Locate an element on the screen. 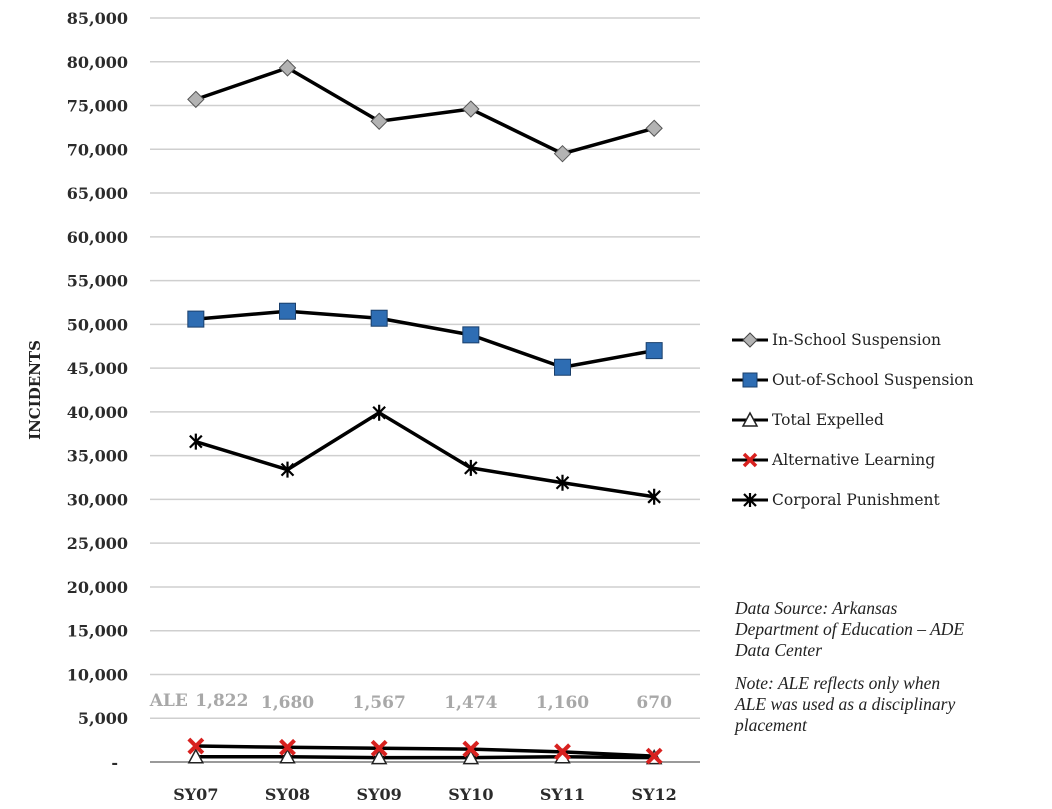  legend-label: Total Expelled is located at coordinates (828, 420).